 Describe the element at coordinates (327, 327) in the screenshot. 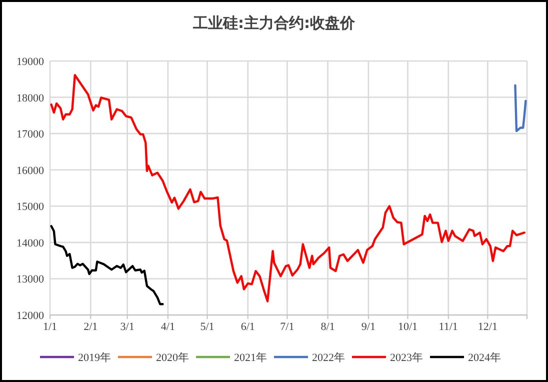

I see `x-tick-label: 8/1` at that location.